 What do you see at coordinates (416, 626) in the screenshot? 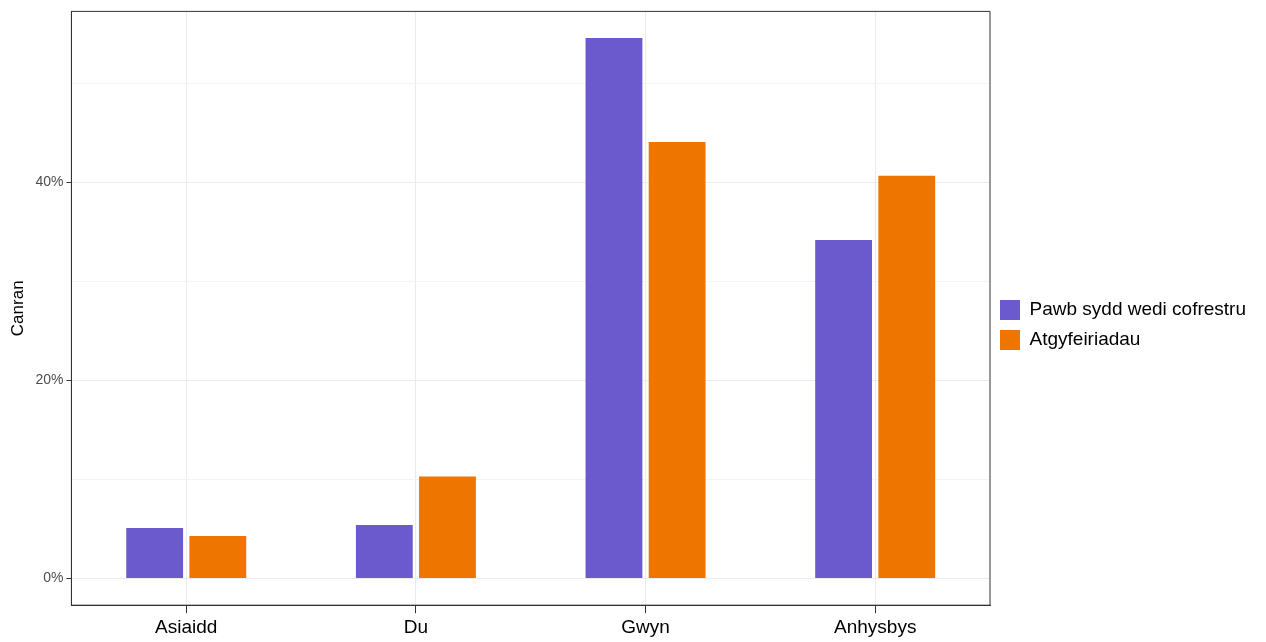
I see `x-tick-label: Du` at bounding box center [416, 626].